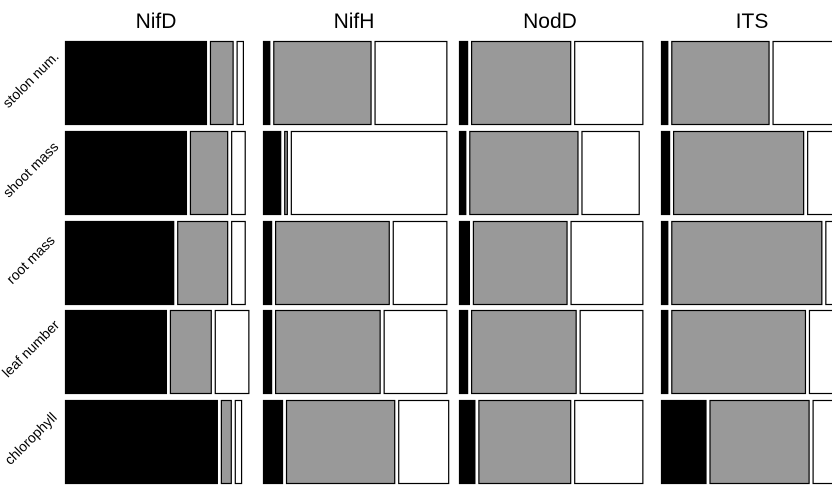 This screenshot has height=485, width=832. I want to click on row-label-chlorophyll: chlorophyll, so click(30, 438).